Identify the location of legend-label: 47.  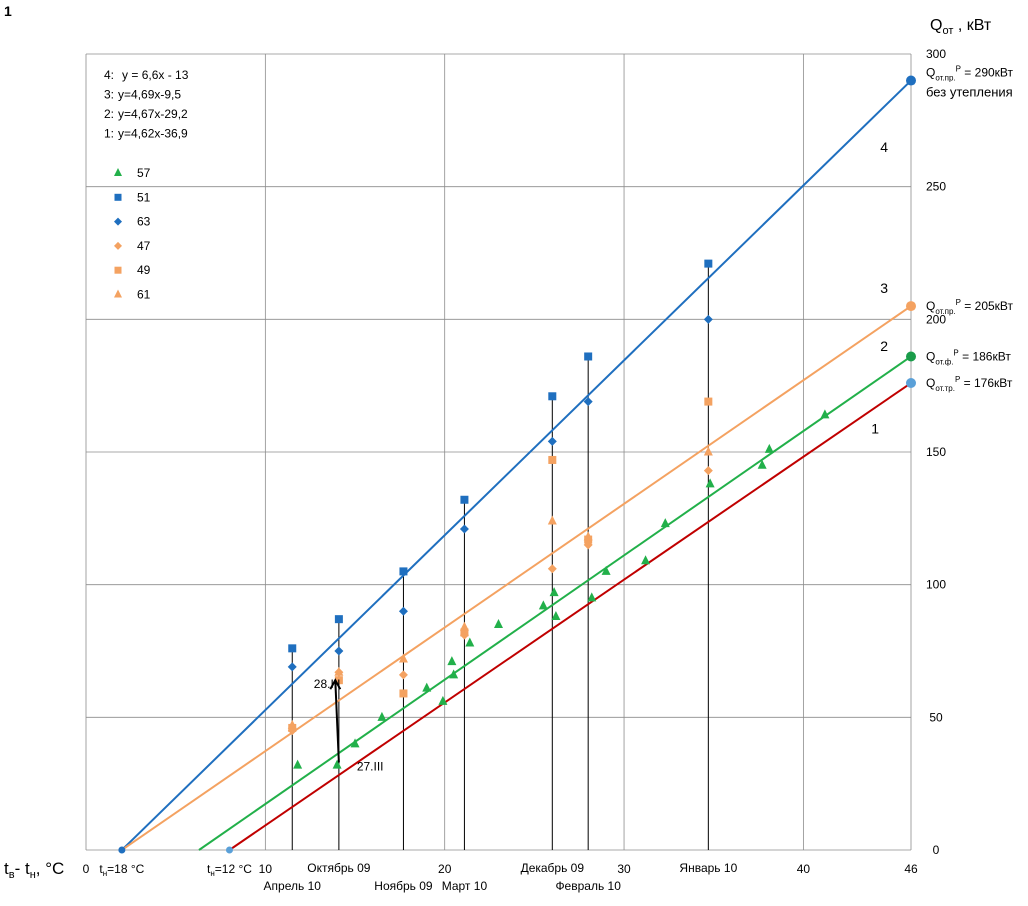
(144, 246).